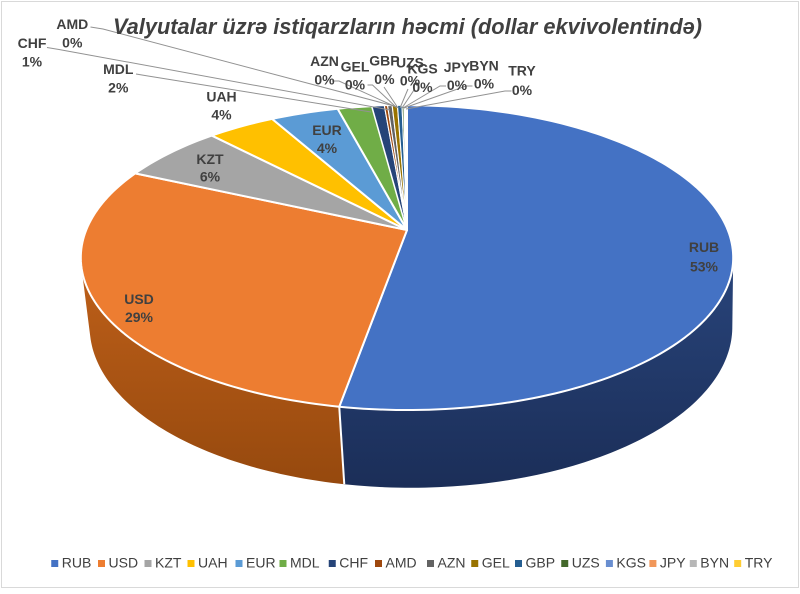  What do you see at coordinates (118, 88) in the screenshot?
I see `svg-text: 2%` at bounding box center [118, 88].